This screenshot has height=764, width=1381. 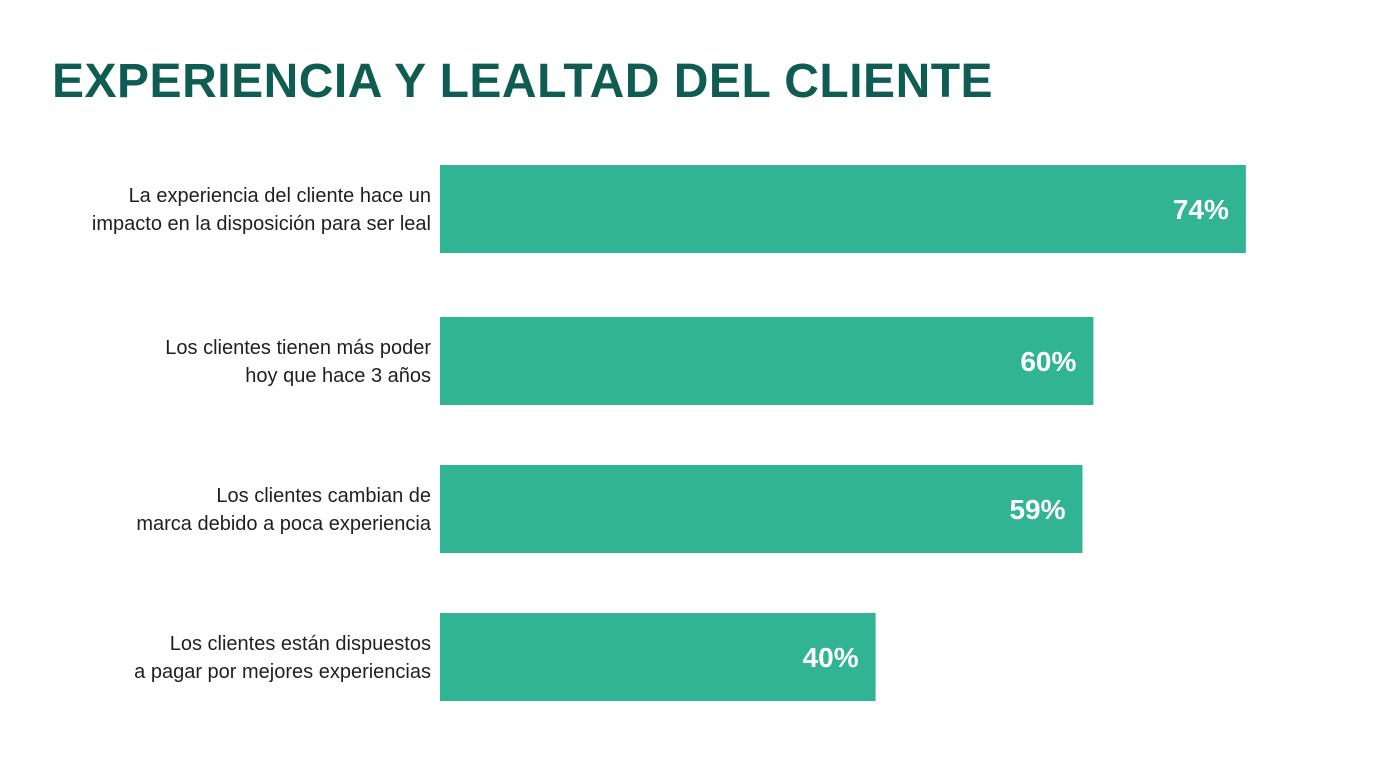 What do you see at coordinates (831, 657) in the screenshot?
I see `bar-value-label-4: 40%` at bounding box center [831, 657].